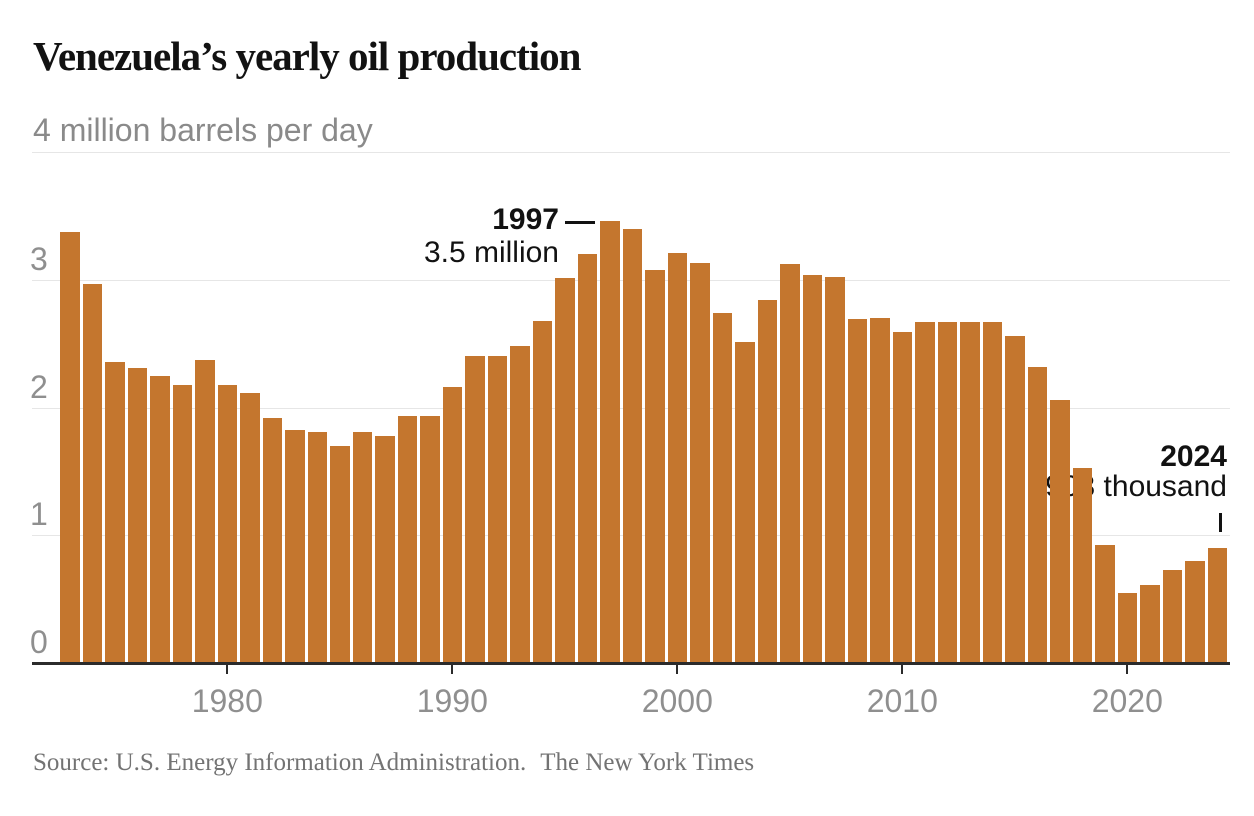 The height and width of the screenshot is (816, 1254). What do you see at coordinates (340, 553) in the screenshot?
I see `bar-1985` at bounding box center [340, 553].